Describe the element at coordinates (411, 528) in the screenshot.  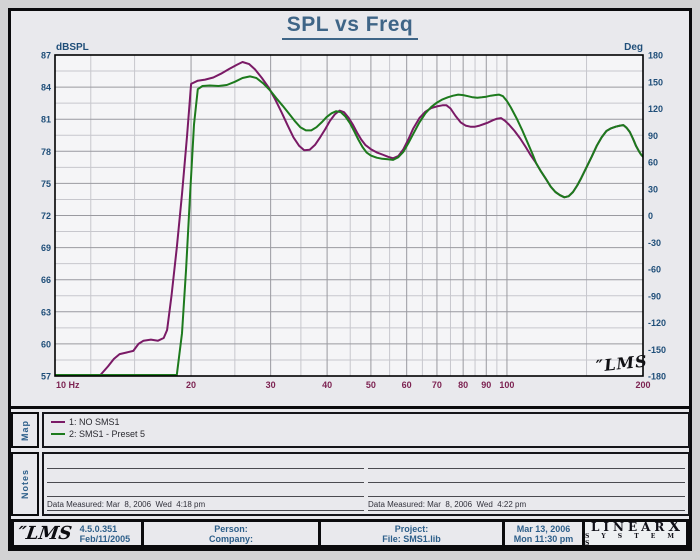
I see `project-label: Project:` at that location.